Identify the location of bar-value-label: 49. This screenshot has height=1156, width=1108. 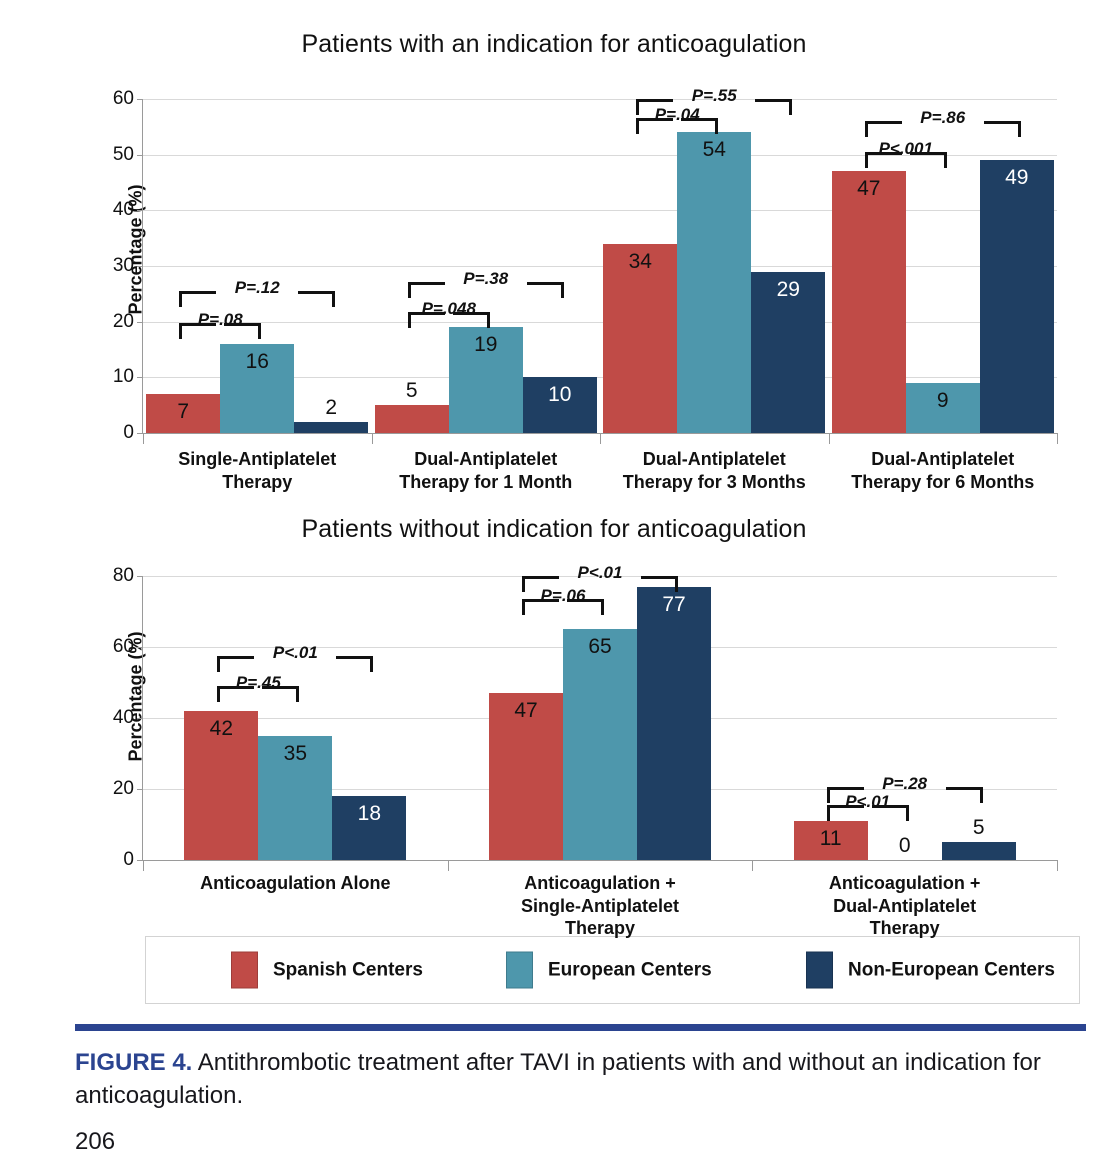
(1017, 178).